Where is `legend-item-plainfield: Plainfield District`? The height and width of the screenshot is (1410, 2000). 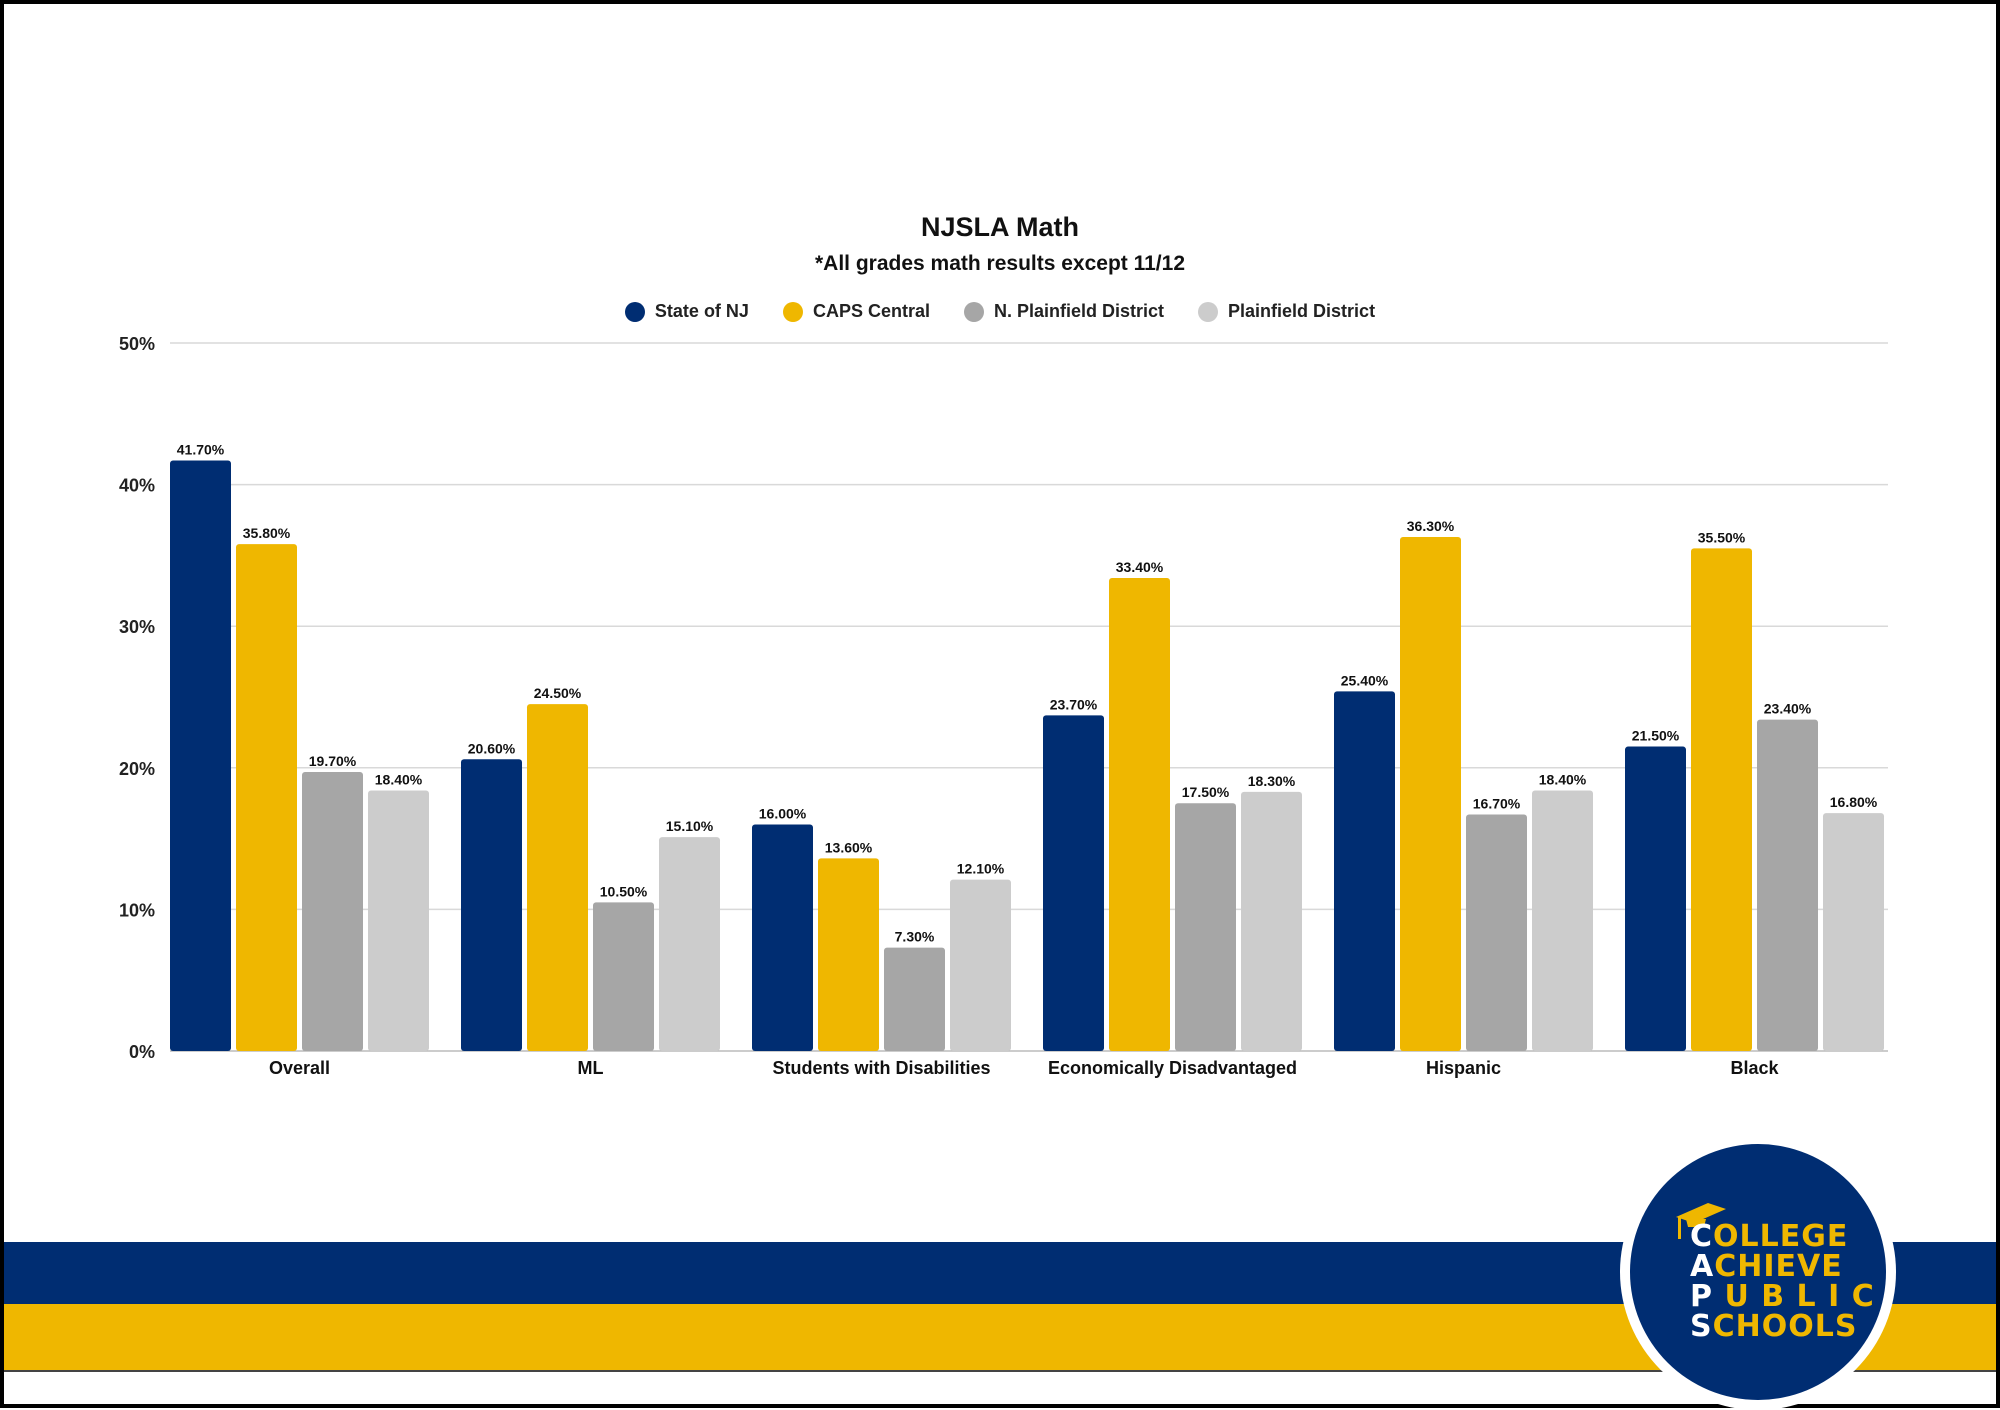 legend-item-plainfield: Plainfield District is located at coordinates (1286, 311).